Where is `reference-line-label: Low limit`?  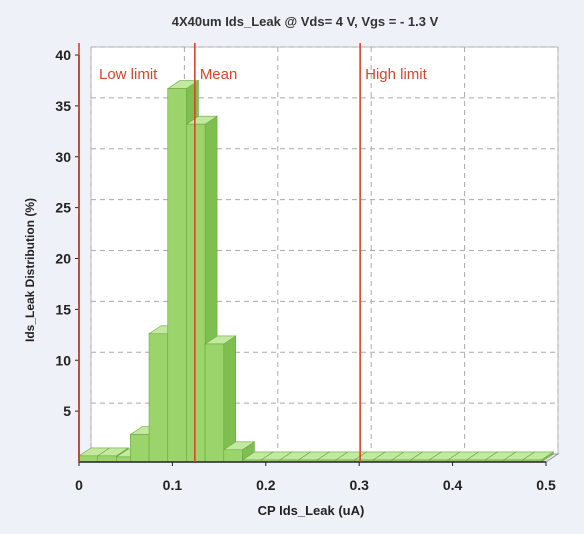 reference-line-label: Low limit is located at coordinates (128, 74).